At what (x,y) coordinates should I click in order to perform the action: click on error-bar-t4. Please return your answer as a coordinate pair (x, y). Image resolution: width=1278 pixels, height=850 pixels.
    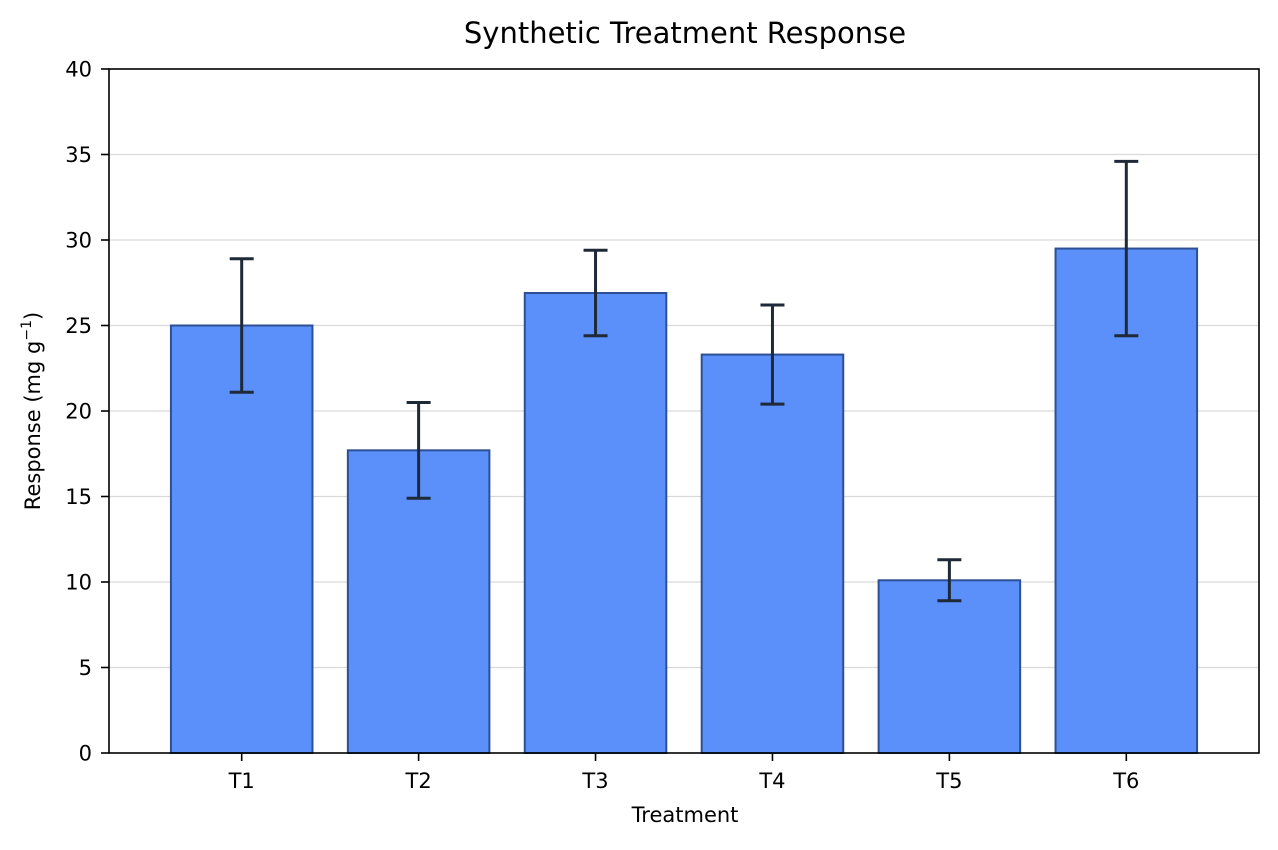
    Looking at the image, I should click on (772, 354).